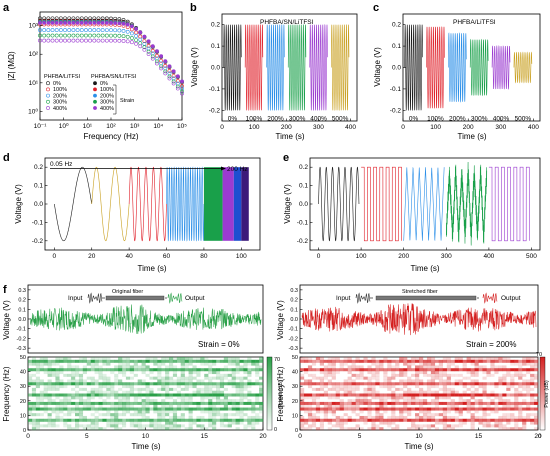 Image resolution: width=550 pixels, height=456 pixels. What do you see at coordinates (283, 76) in the screenshot?
I see `panel-b-ticks: 0 100 200 300 400-0.2-0.10.00.10.2` at bounding box center [283, 76].